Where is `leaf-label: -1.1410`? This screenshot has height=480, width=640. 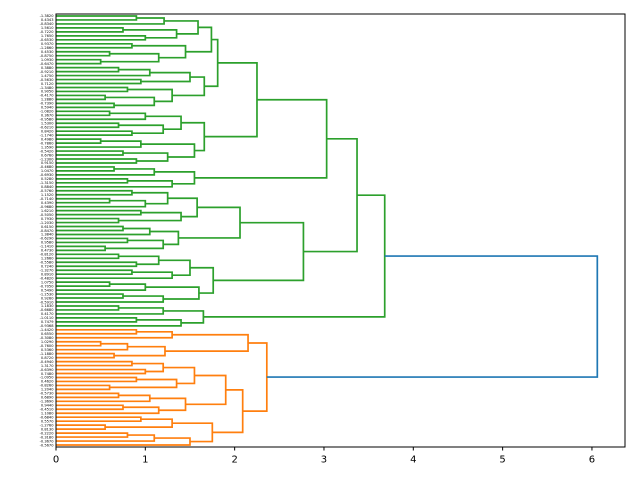
leaf-label: -1.1410 is located at coordinates (47, 247).